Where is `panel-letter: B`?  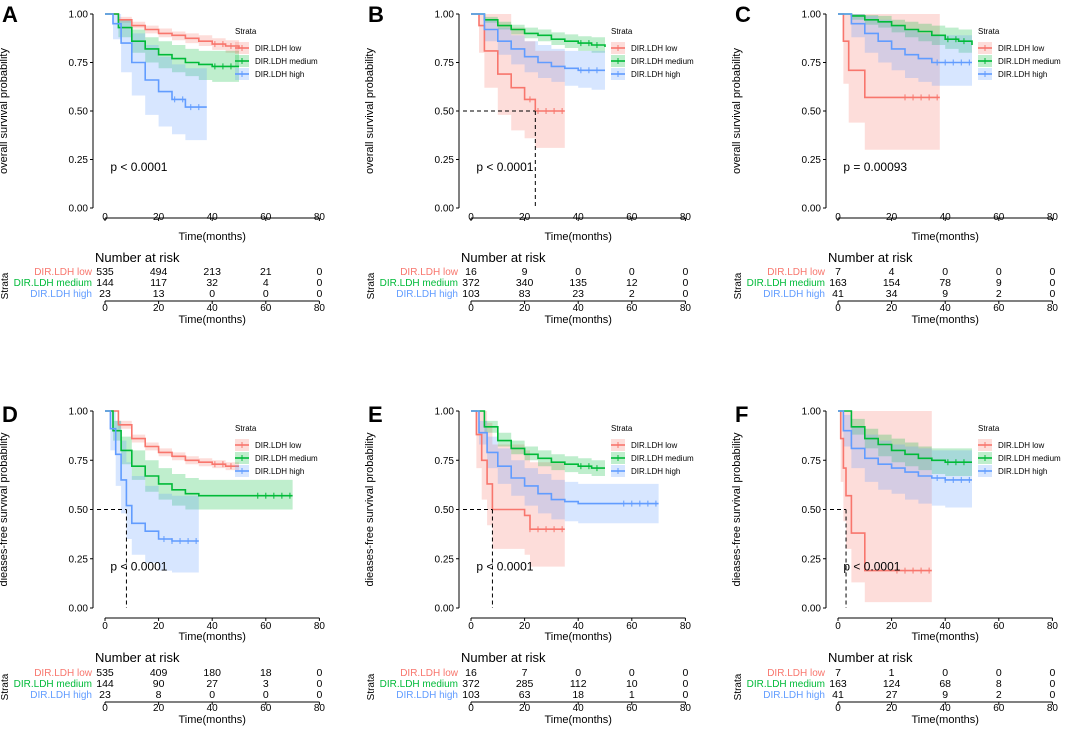 panel-letter: B is located at coordinates (376, 14).